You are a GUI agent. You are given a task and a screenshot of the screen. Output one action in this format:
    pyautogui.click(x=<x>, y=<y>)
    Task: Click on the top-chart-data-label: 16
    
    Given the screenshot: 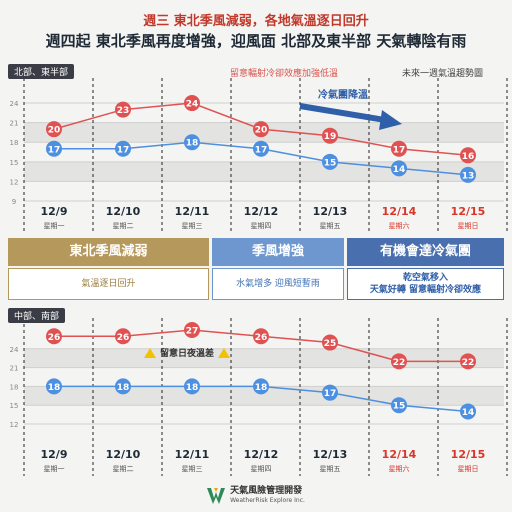 What is the action you would take?
    pyautogui.click(x=468, y=157)
    